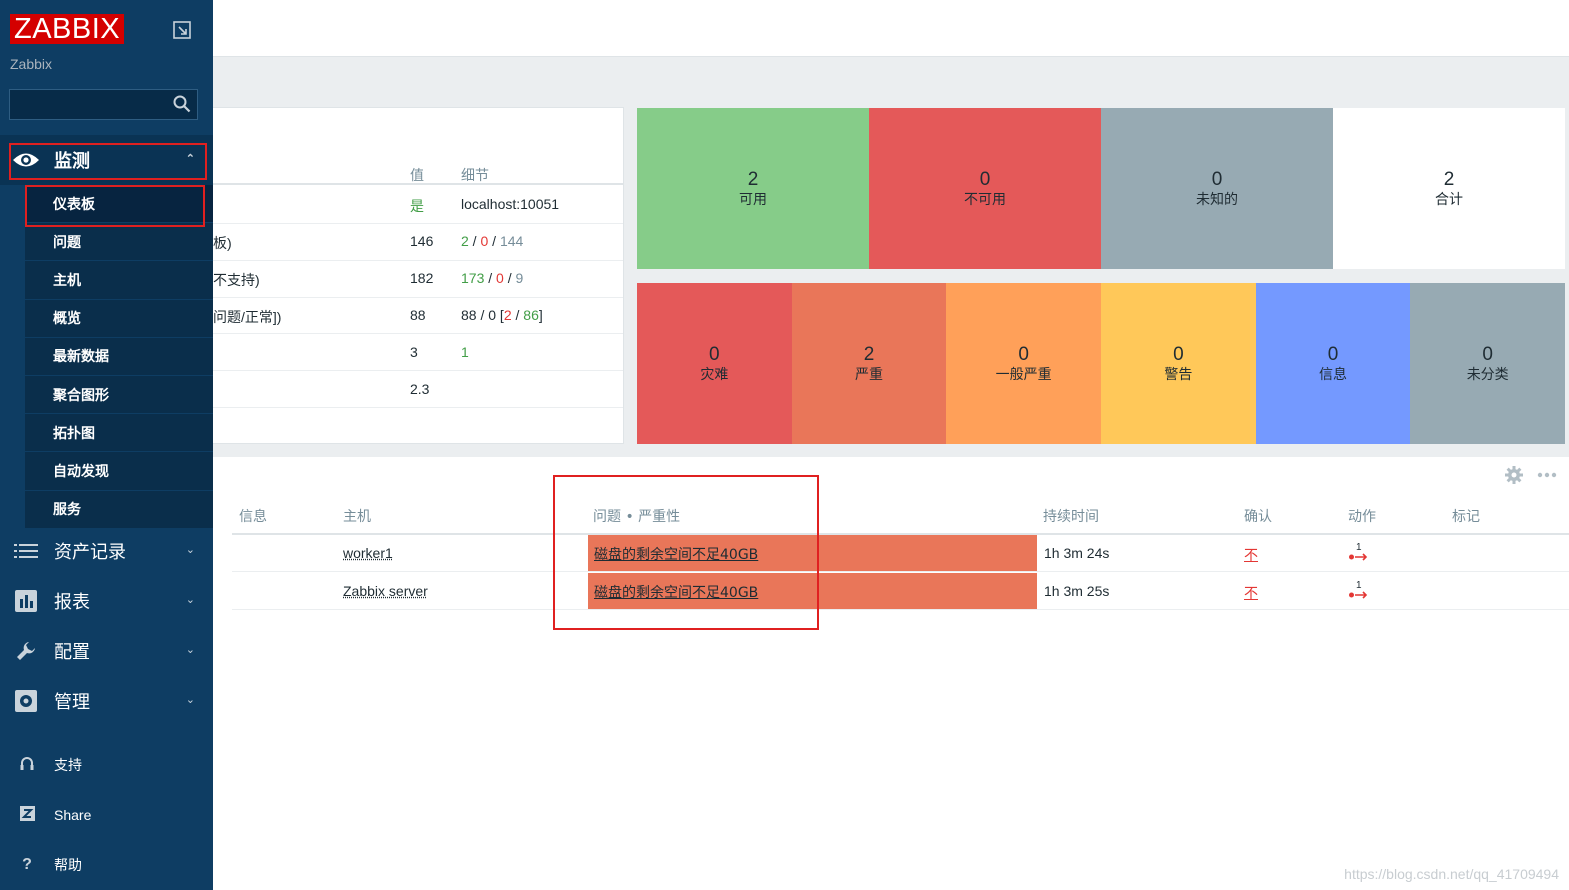 The width and height of the screenshot is (1569, 890). Describe the element at coordinates (119, 204) in the screenshot. I see `submenu-item-dashboard: 仪表板` at that location.